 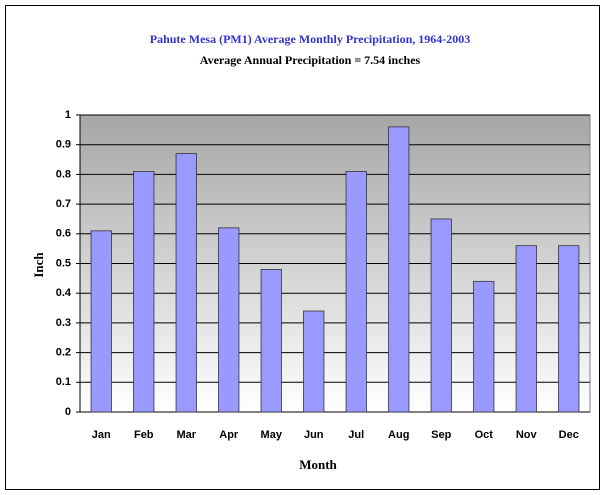 What do you see at coordinates (229, 435) in the screenshot?
I see `x-tick-label: Apr` at bounding box center [229, 435].